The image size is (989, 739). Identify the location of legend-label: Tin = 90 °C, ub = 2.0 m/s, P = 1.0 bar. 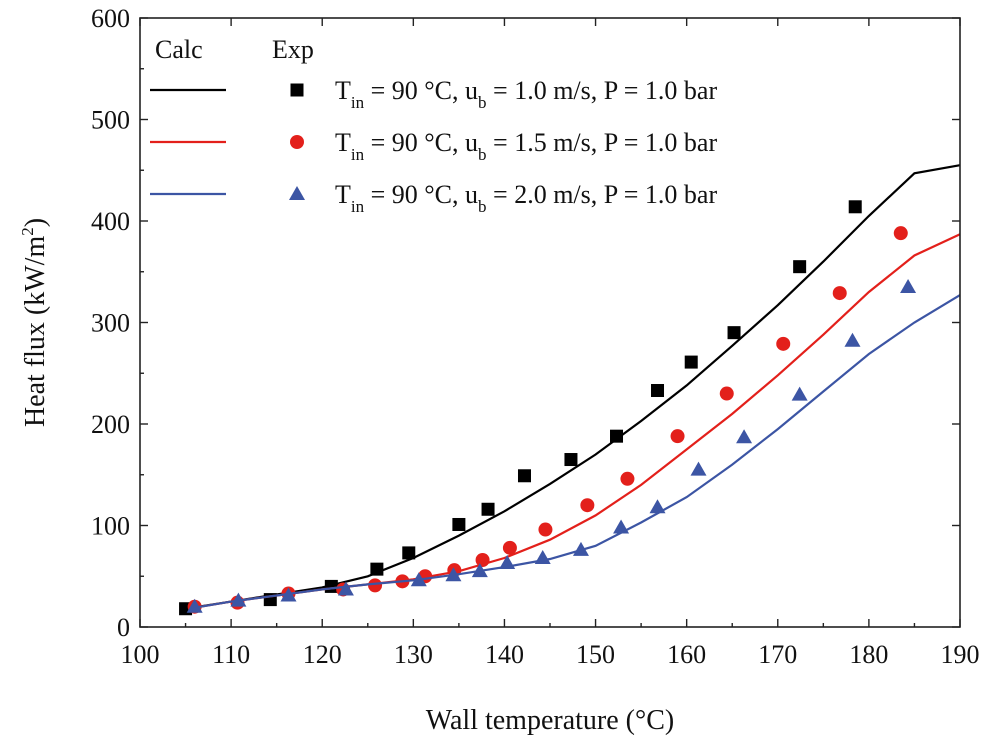
(526, 198).